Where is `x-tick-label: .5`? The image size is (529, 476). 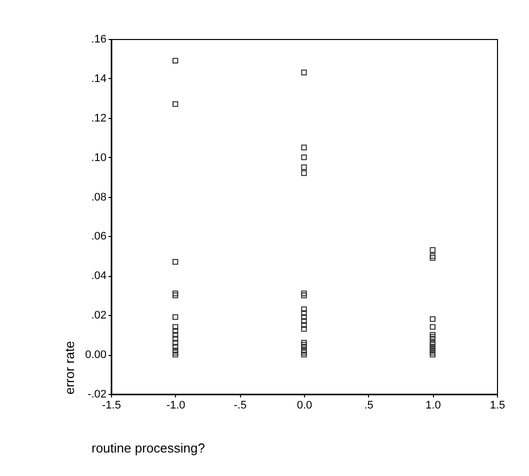 x-tick-label: .5 is located at coordinates (369, 406).